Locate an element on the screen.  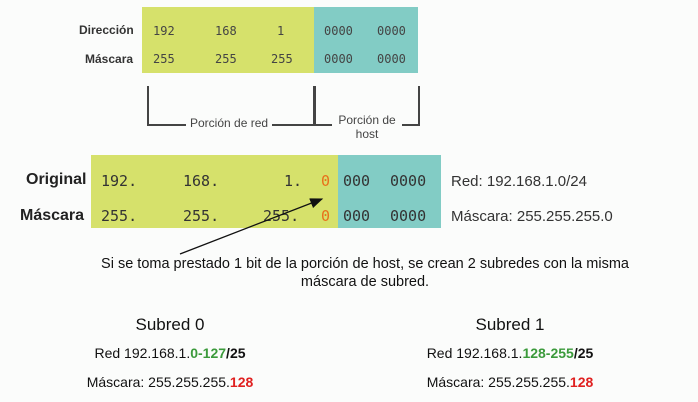
subnet1-mask: Máscara: 255.255.255.128 is located at coordinates (510, 382).